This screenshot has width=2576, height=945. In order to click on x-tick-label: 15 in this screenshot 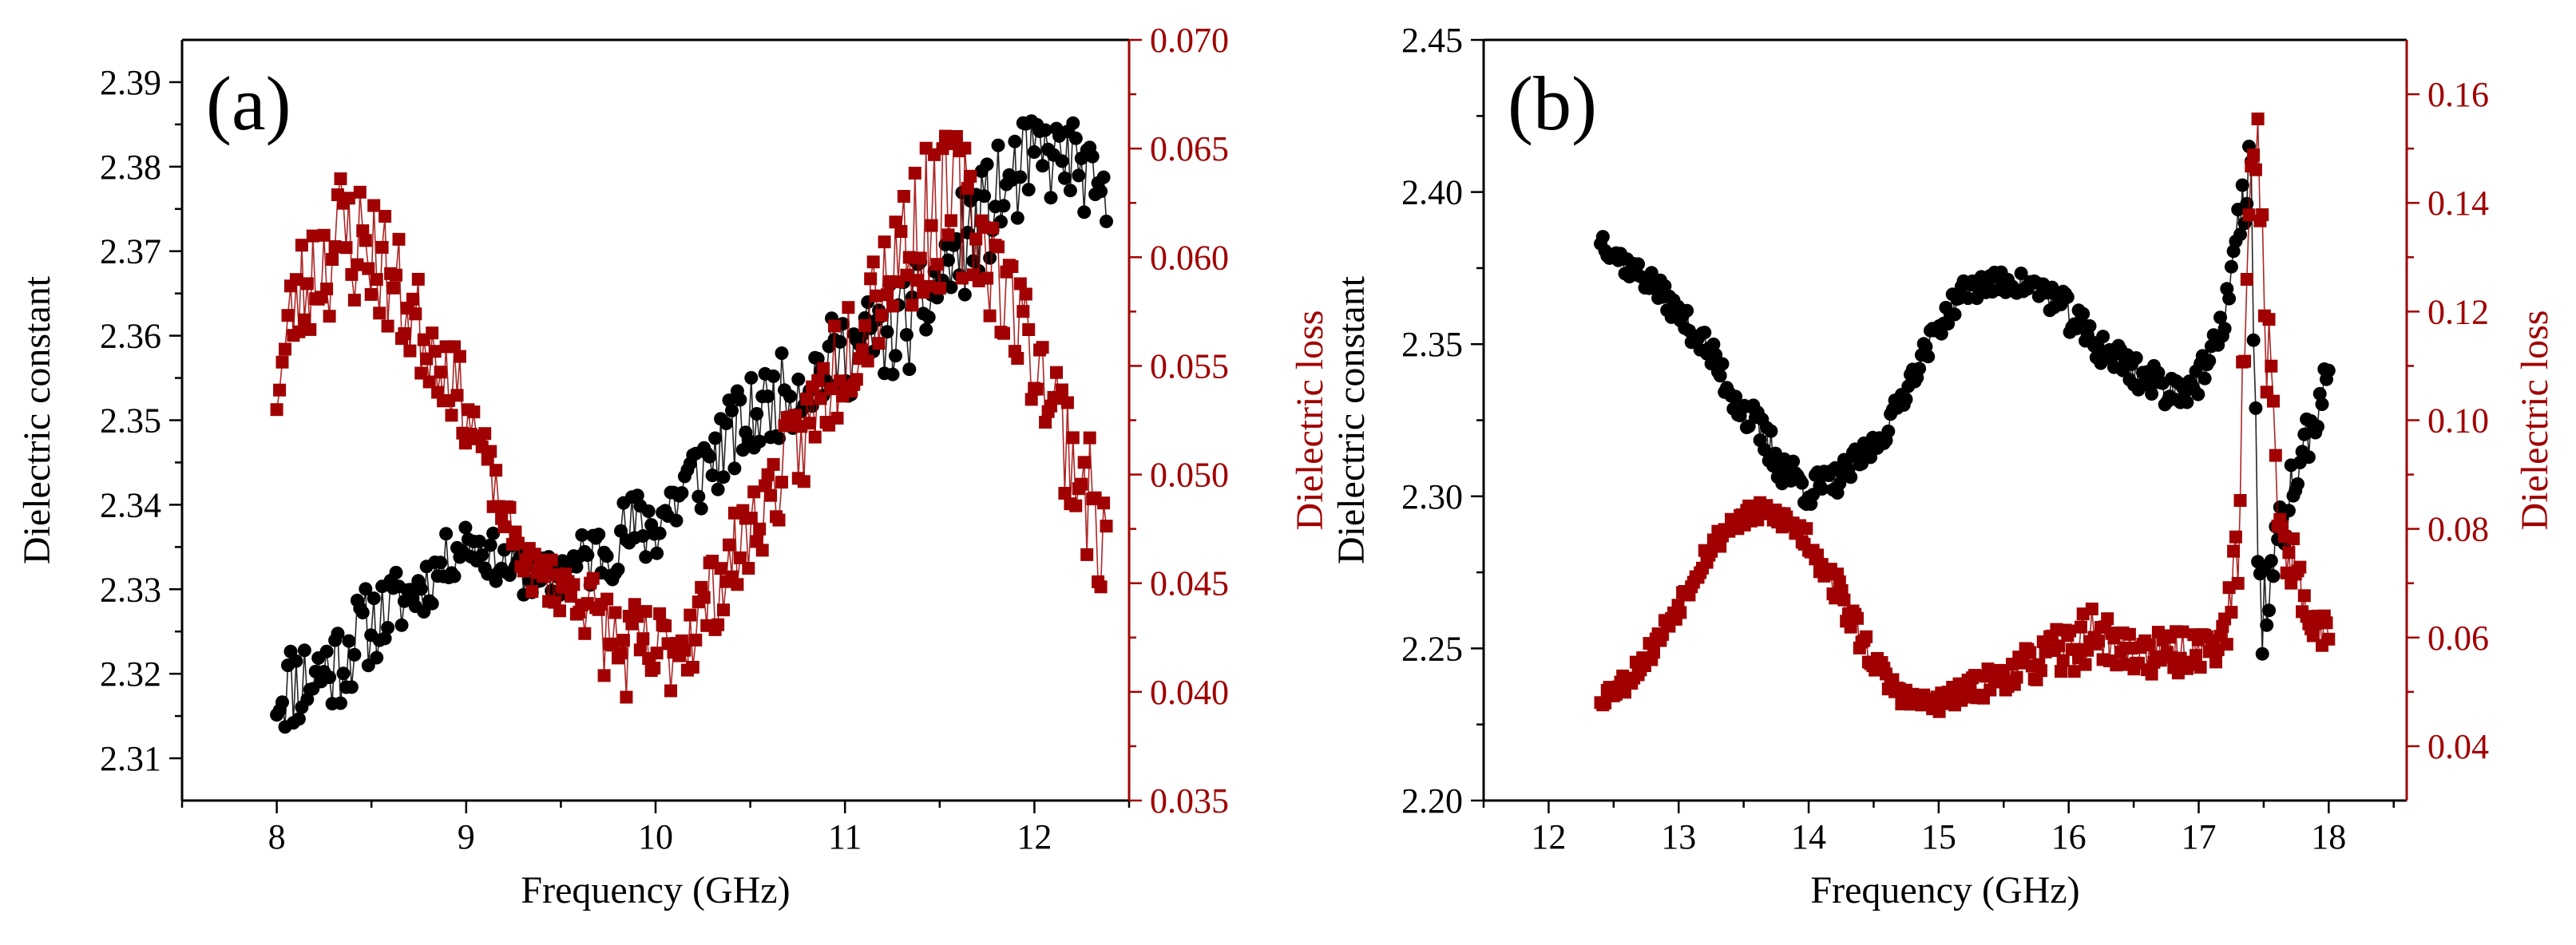, I will do `click(1939, 836)`.